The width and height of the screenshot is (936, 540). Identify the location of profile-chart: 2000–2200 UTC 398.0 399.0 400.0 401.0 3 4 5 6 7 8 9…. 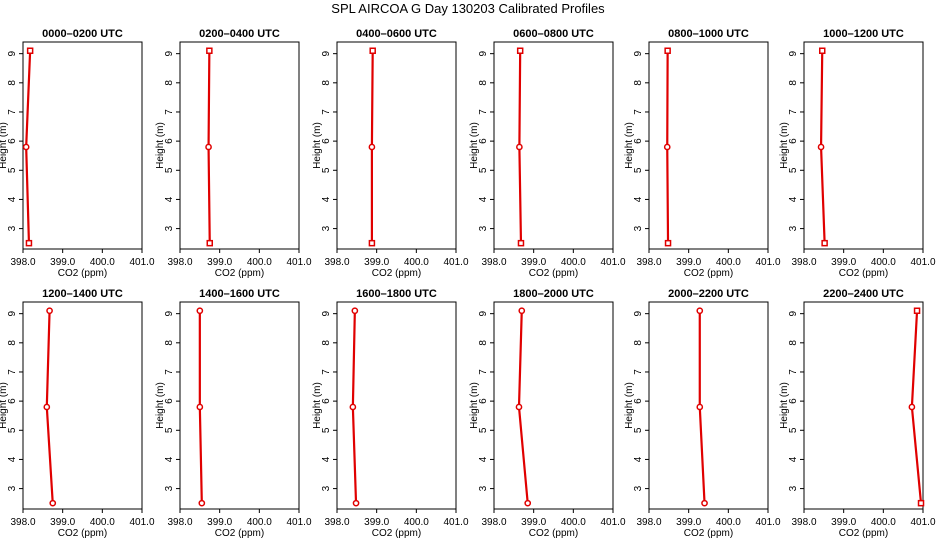
(702, 413).